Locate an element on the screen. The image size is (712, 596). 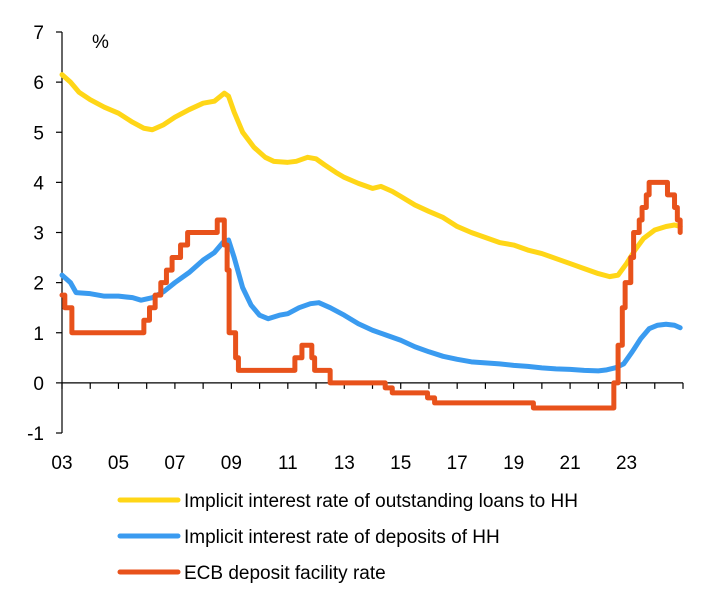
y-tick-label: 7 is located at coordinates (38, 33).